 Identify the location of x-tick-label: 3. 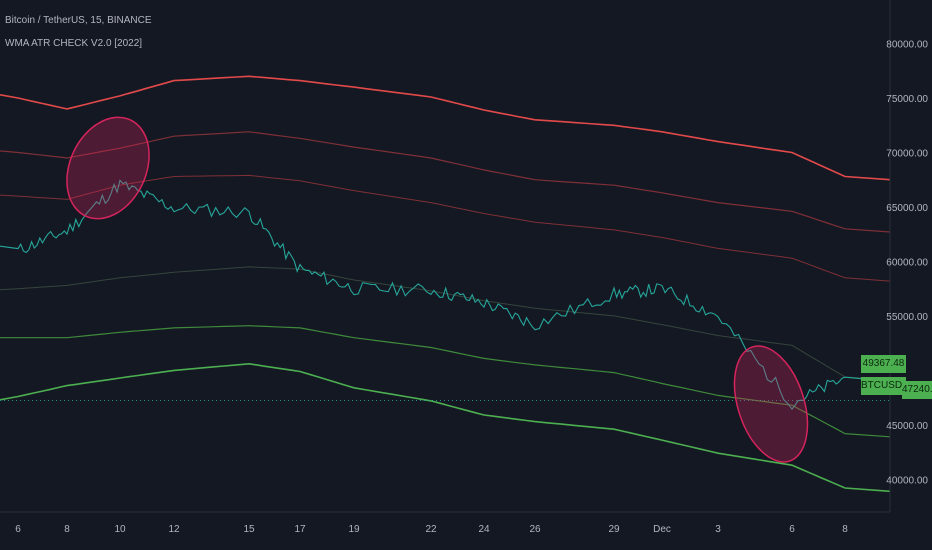
(718, 529).